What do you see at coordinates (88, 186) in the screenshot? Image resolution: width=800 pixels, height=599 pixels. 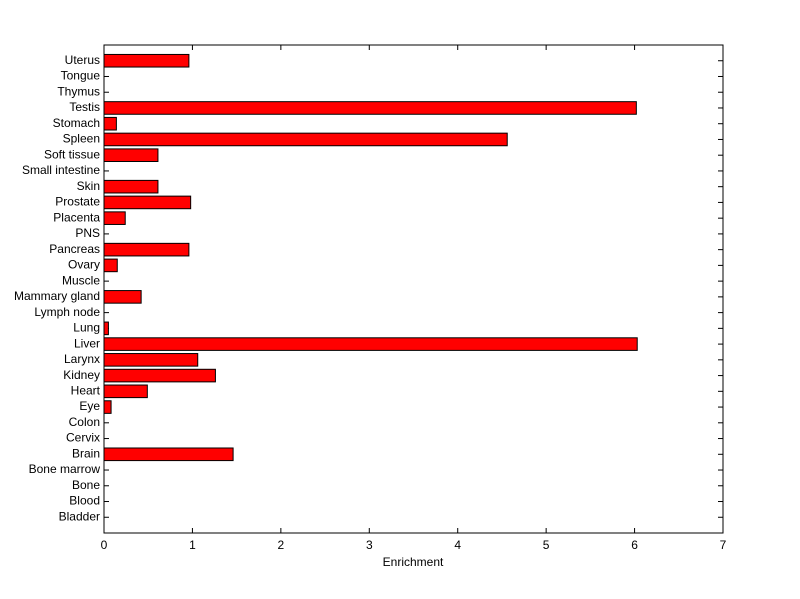 I see `y-tick-label: Skin` at bounding box center [88, 186].